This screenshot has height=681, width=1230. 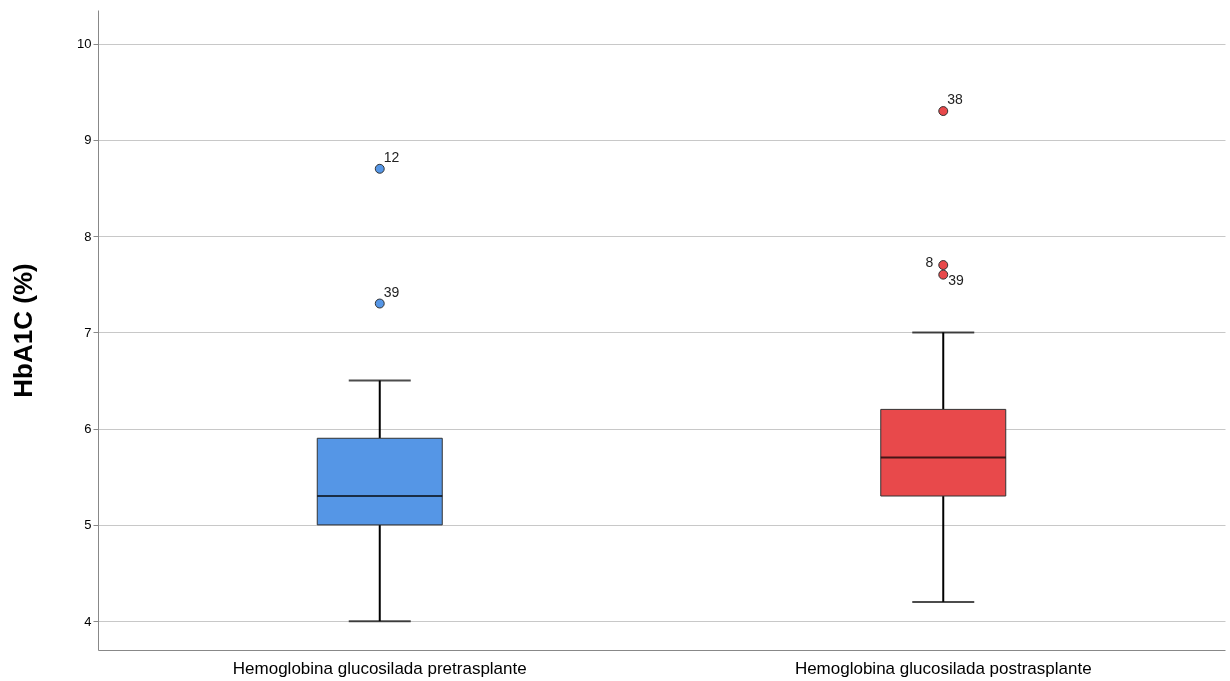 I want to click on y-tick-label: 7, so click(x=88, y=332).